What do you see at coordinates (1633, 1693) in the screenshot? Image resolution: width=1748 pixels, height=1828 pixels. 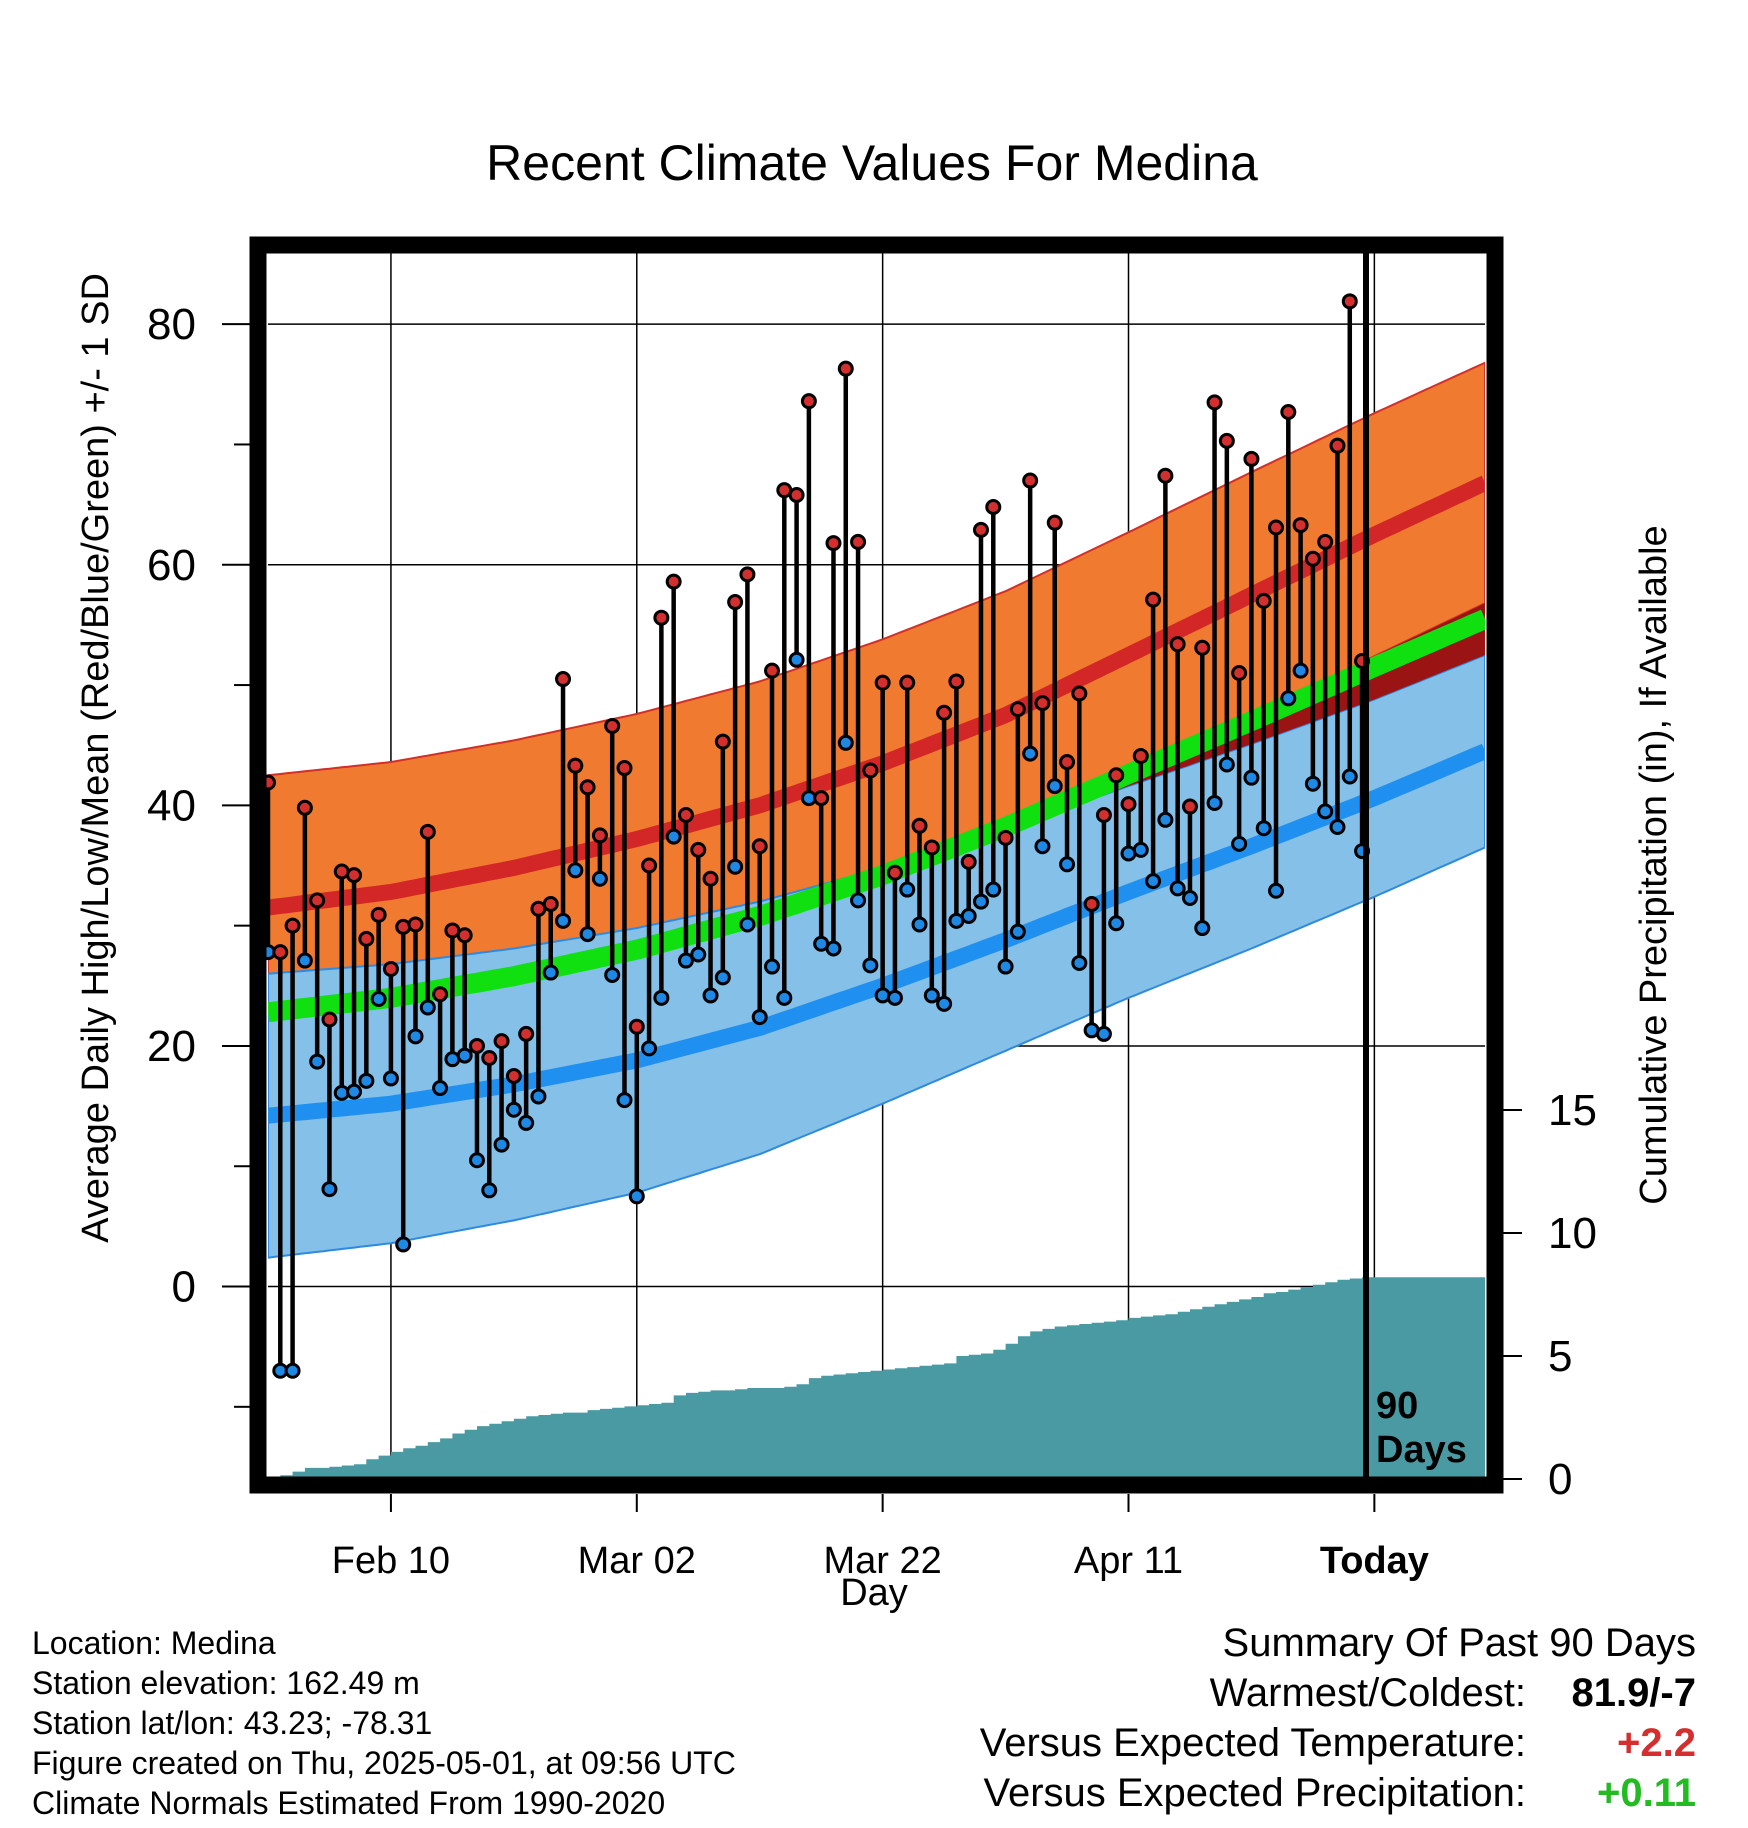 I see `warmest-value: 81.9/-7` at bounding box center [1633, 1693].